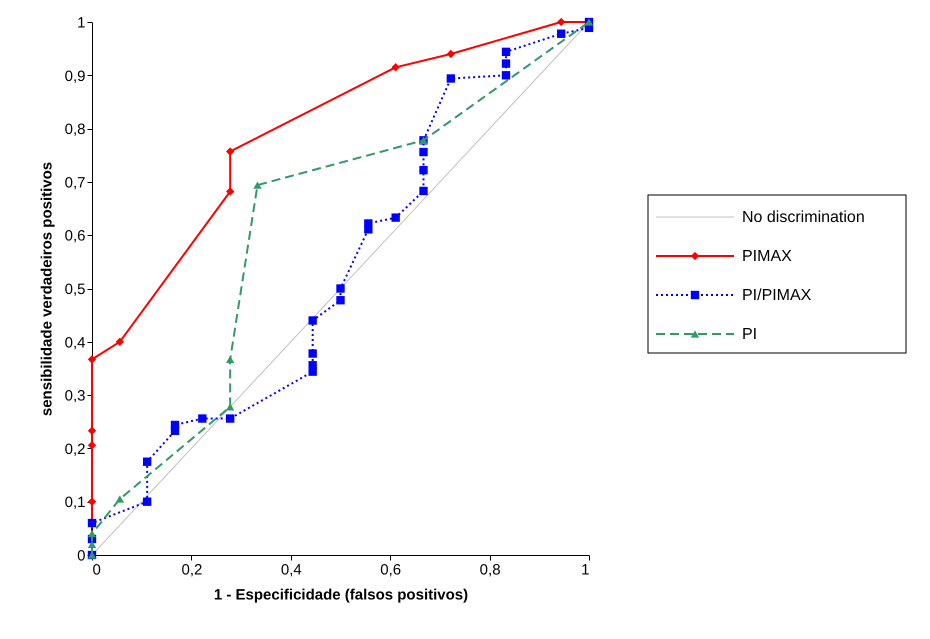 Image resolution: width=930 pixels, height=639 pixels. What do you see at coordinates (75, 236) in the screenshot?
I see `y-tick-label: 0,6` at bounding box center [75, 236].